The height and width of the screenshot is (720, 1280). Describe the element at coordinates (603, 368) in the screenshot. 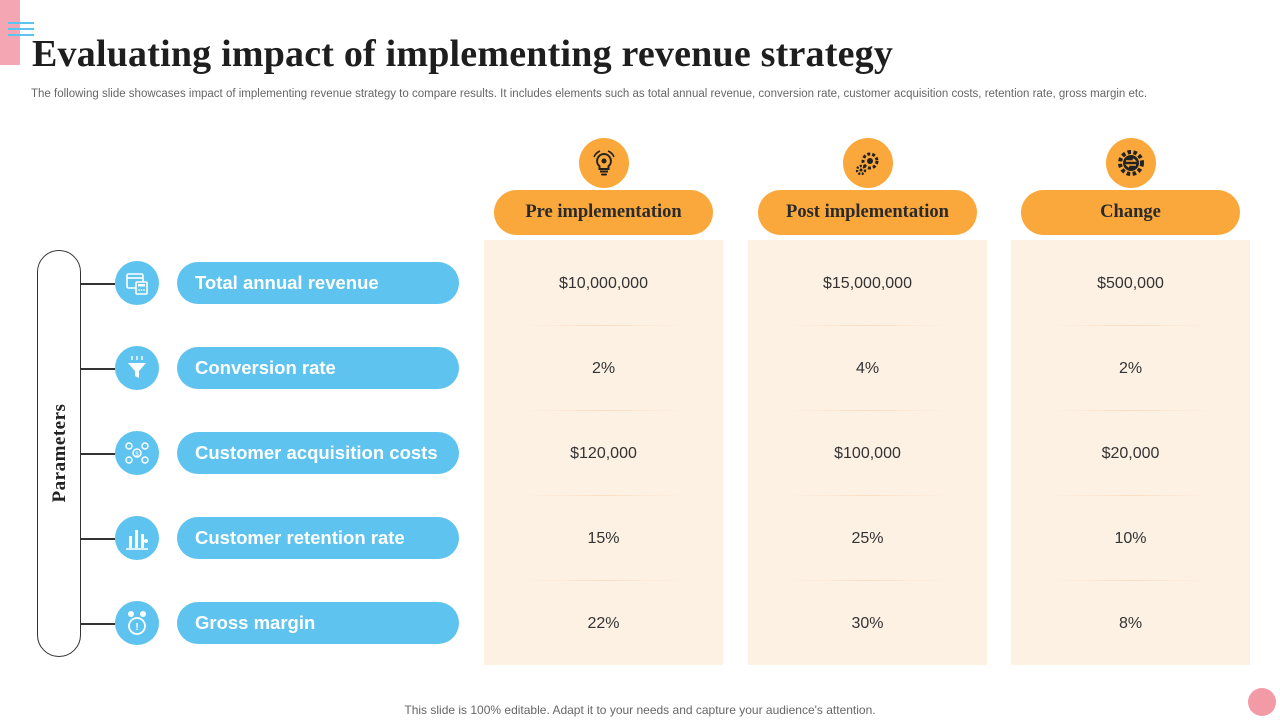

I see `cell-conversion-pre: 2%` at that location.